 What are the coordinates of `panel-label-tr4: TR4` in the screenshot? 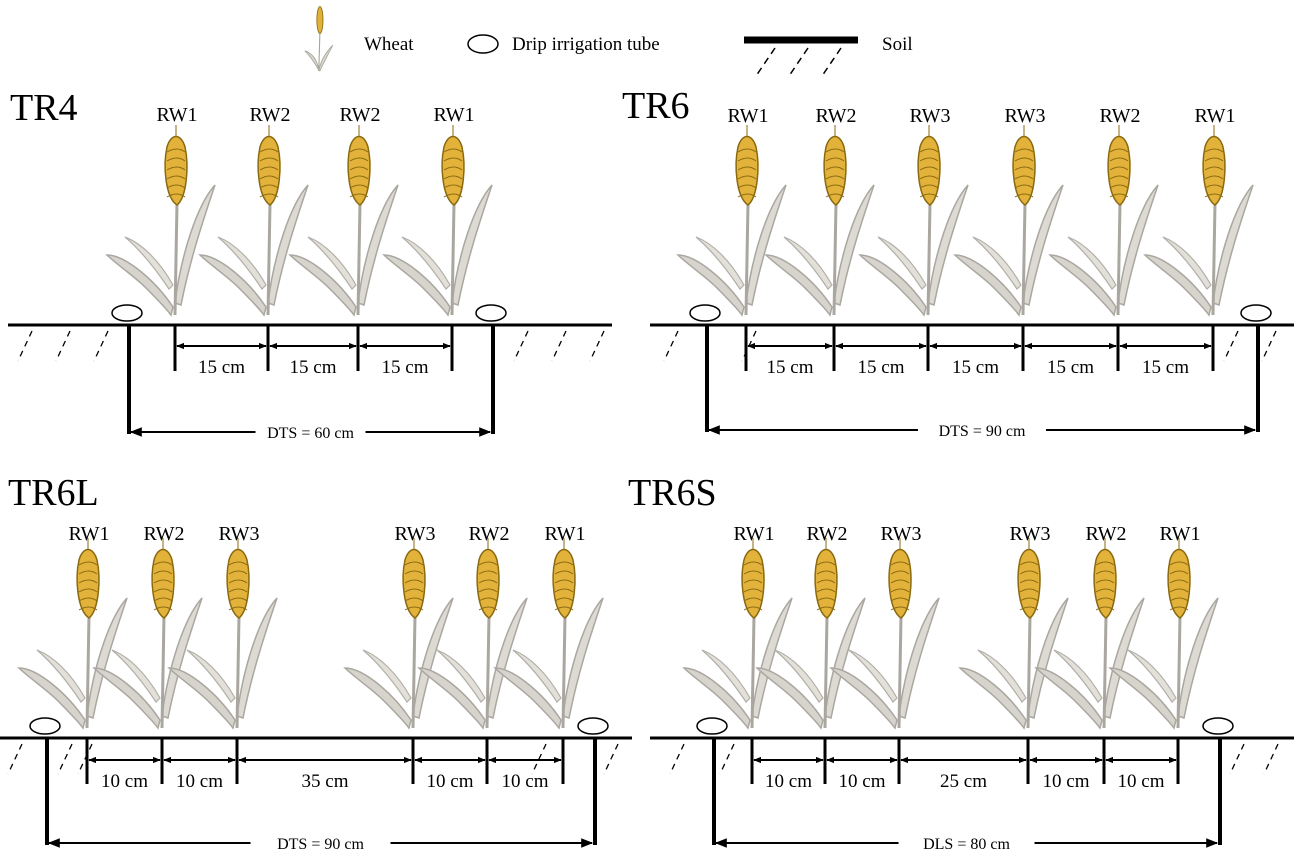 It's located at (44, 108).